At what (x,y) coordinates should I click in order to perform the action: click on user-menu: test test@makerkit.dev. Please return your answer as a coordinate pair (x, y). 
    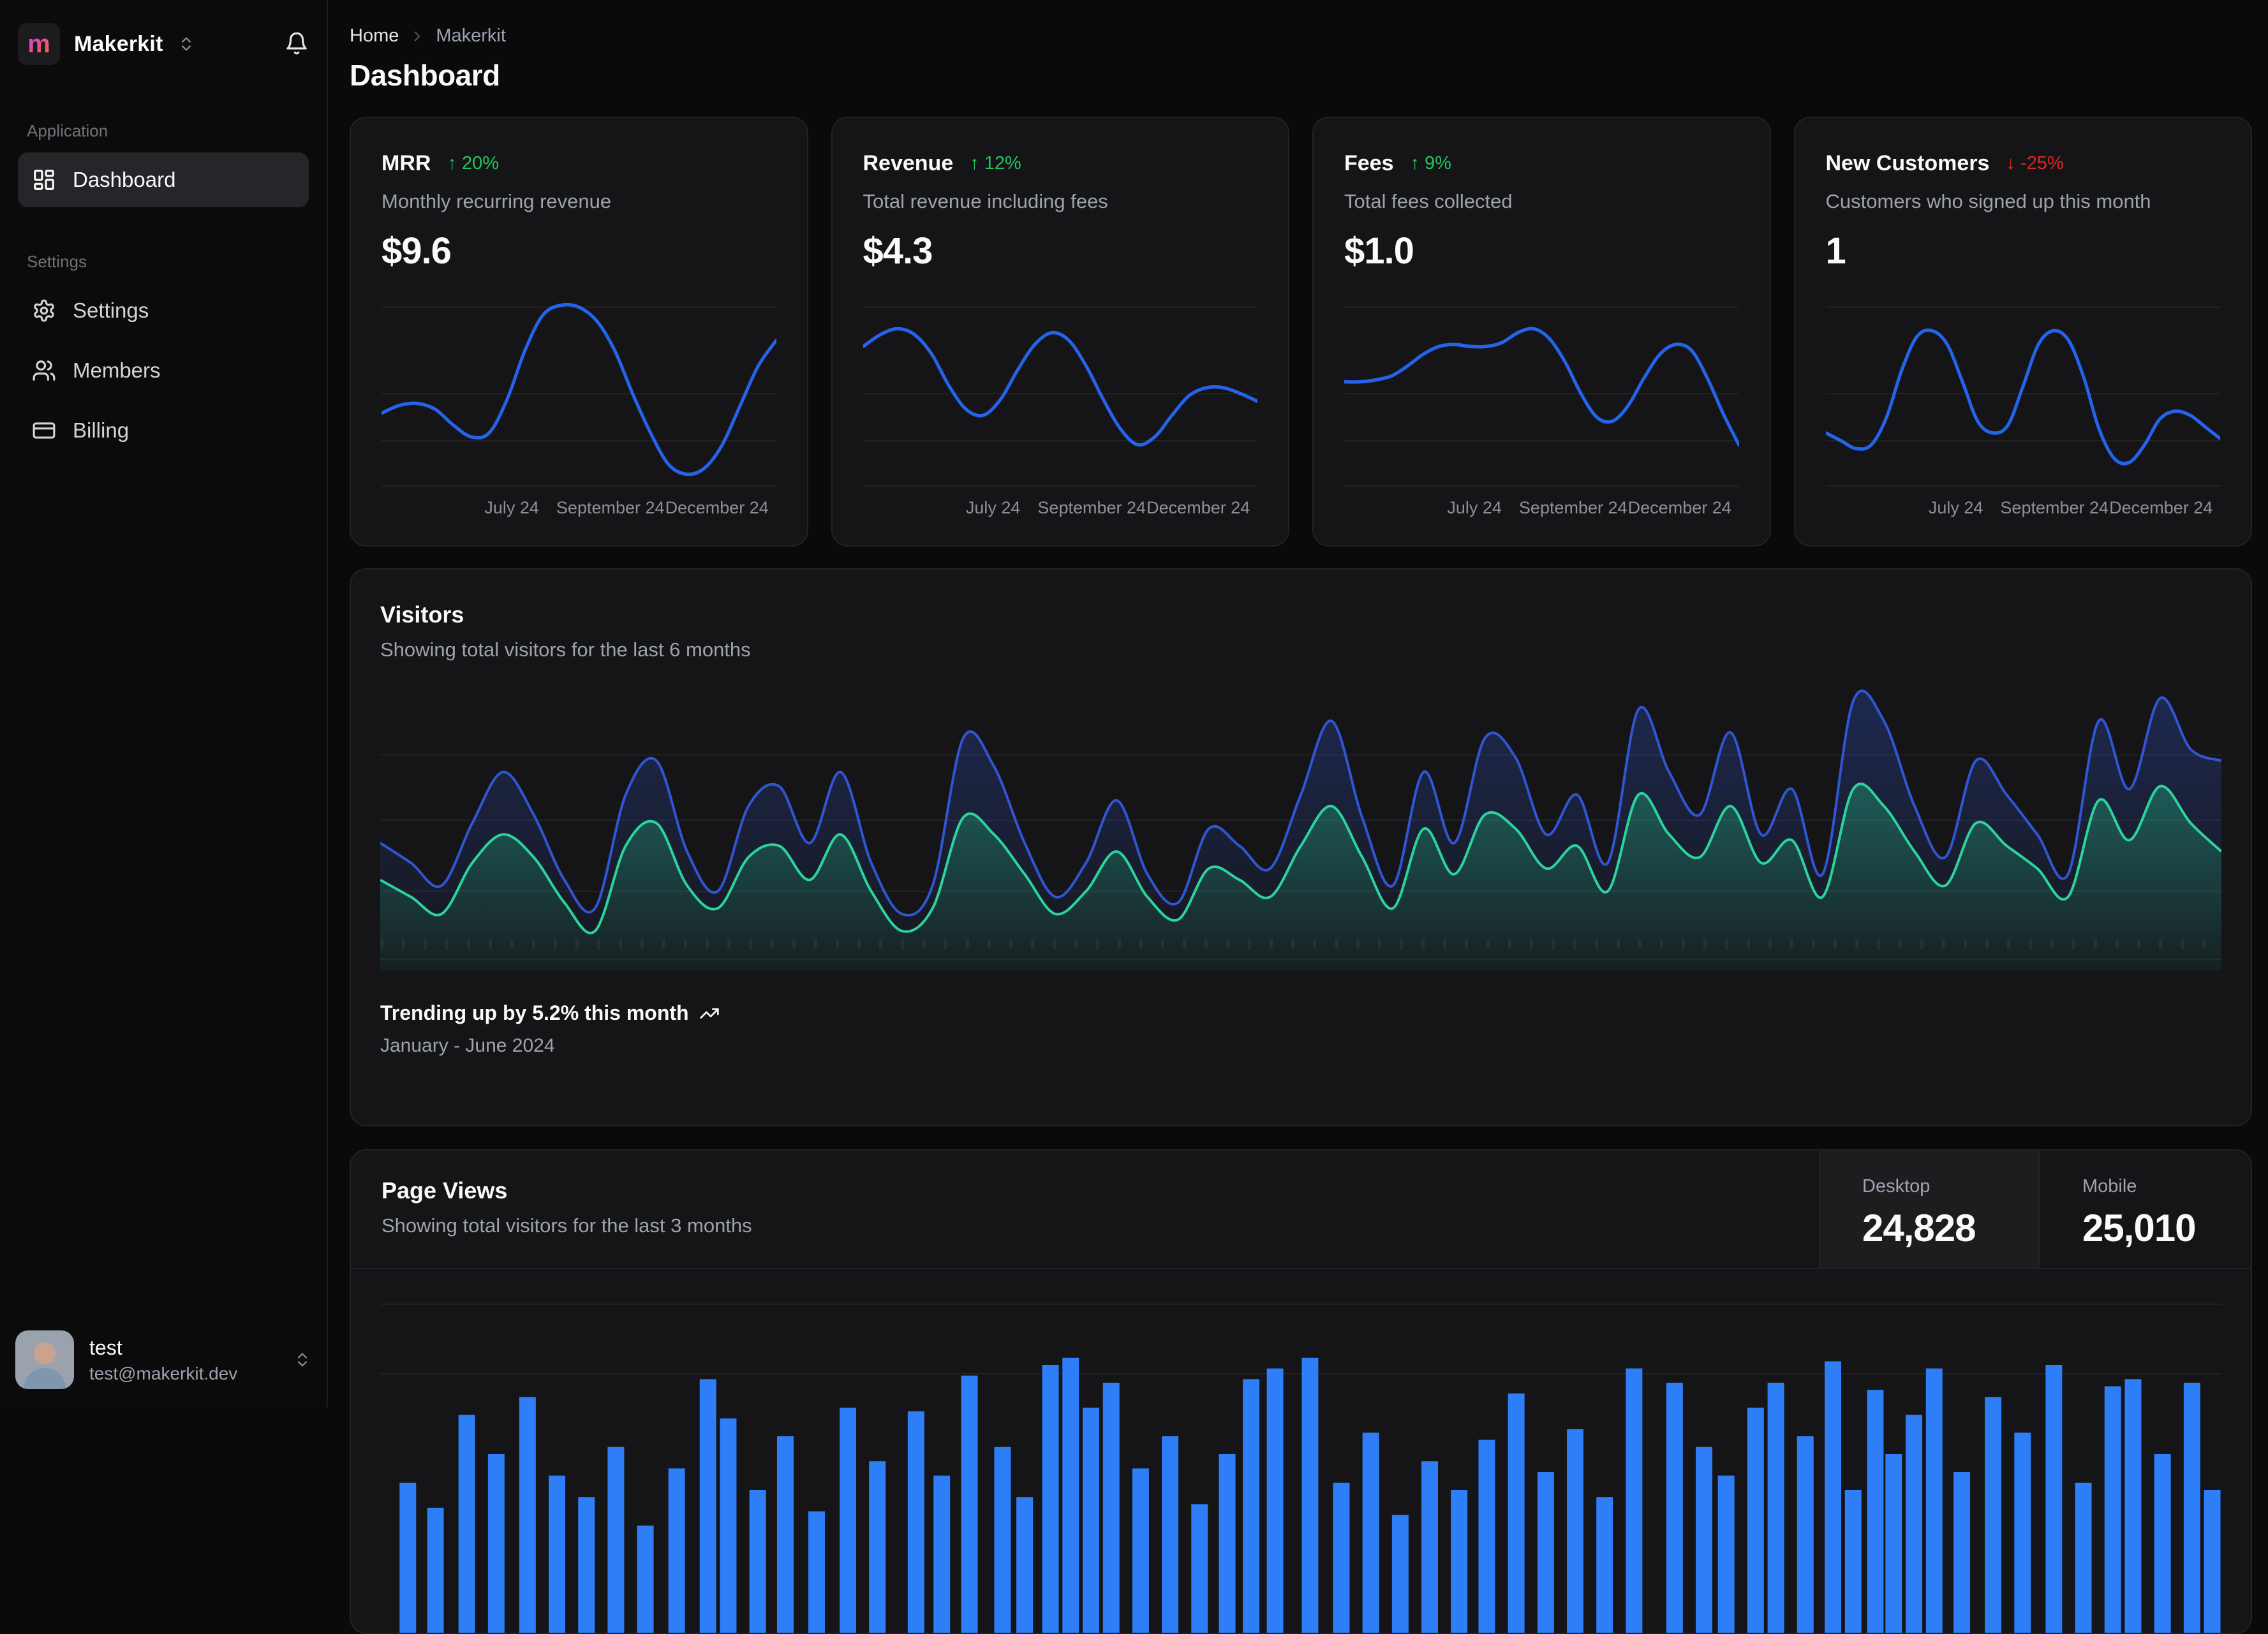
    Looking at the image, I should click on (163, 1359).